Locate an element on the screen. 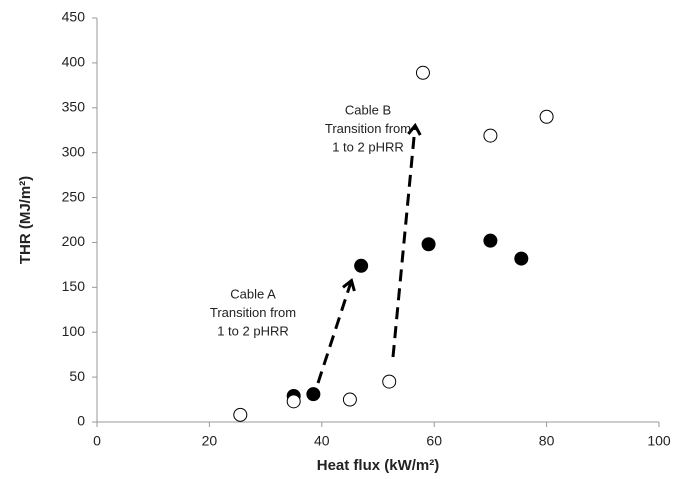  x-axis-title: Heat flux (kW/m²) is located at coordinates (378, 465).